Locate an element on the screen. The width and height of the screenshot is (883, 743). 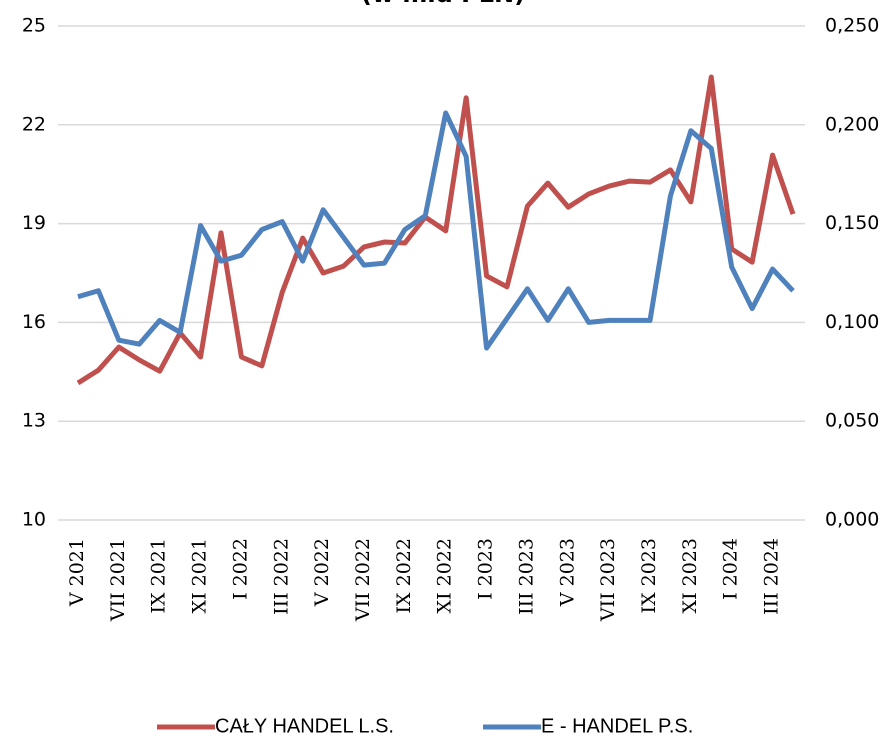
x-tick-label: IX 2021 is located at coordinates (159, 575).